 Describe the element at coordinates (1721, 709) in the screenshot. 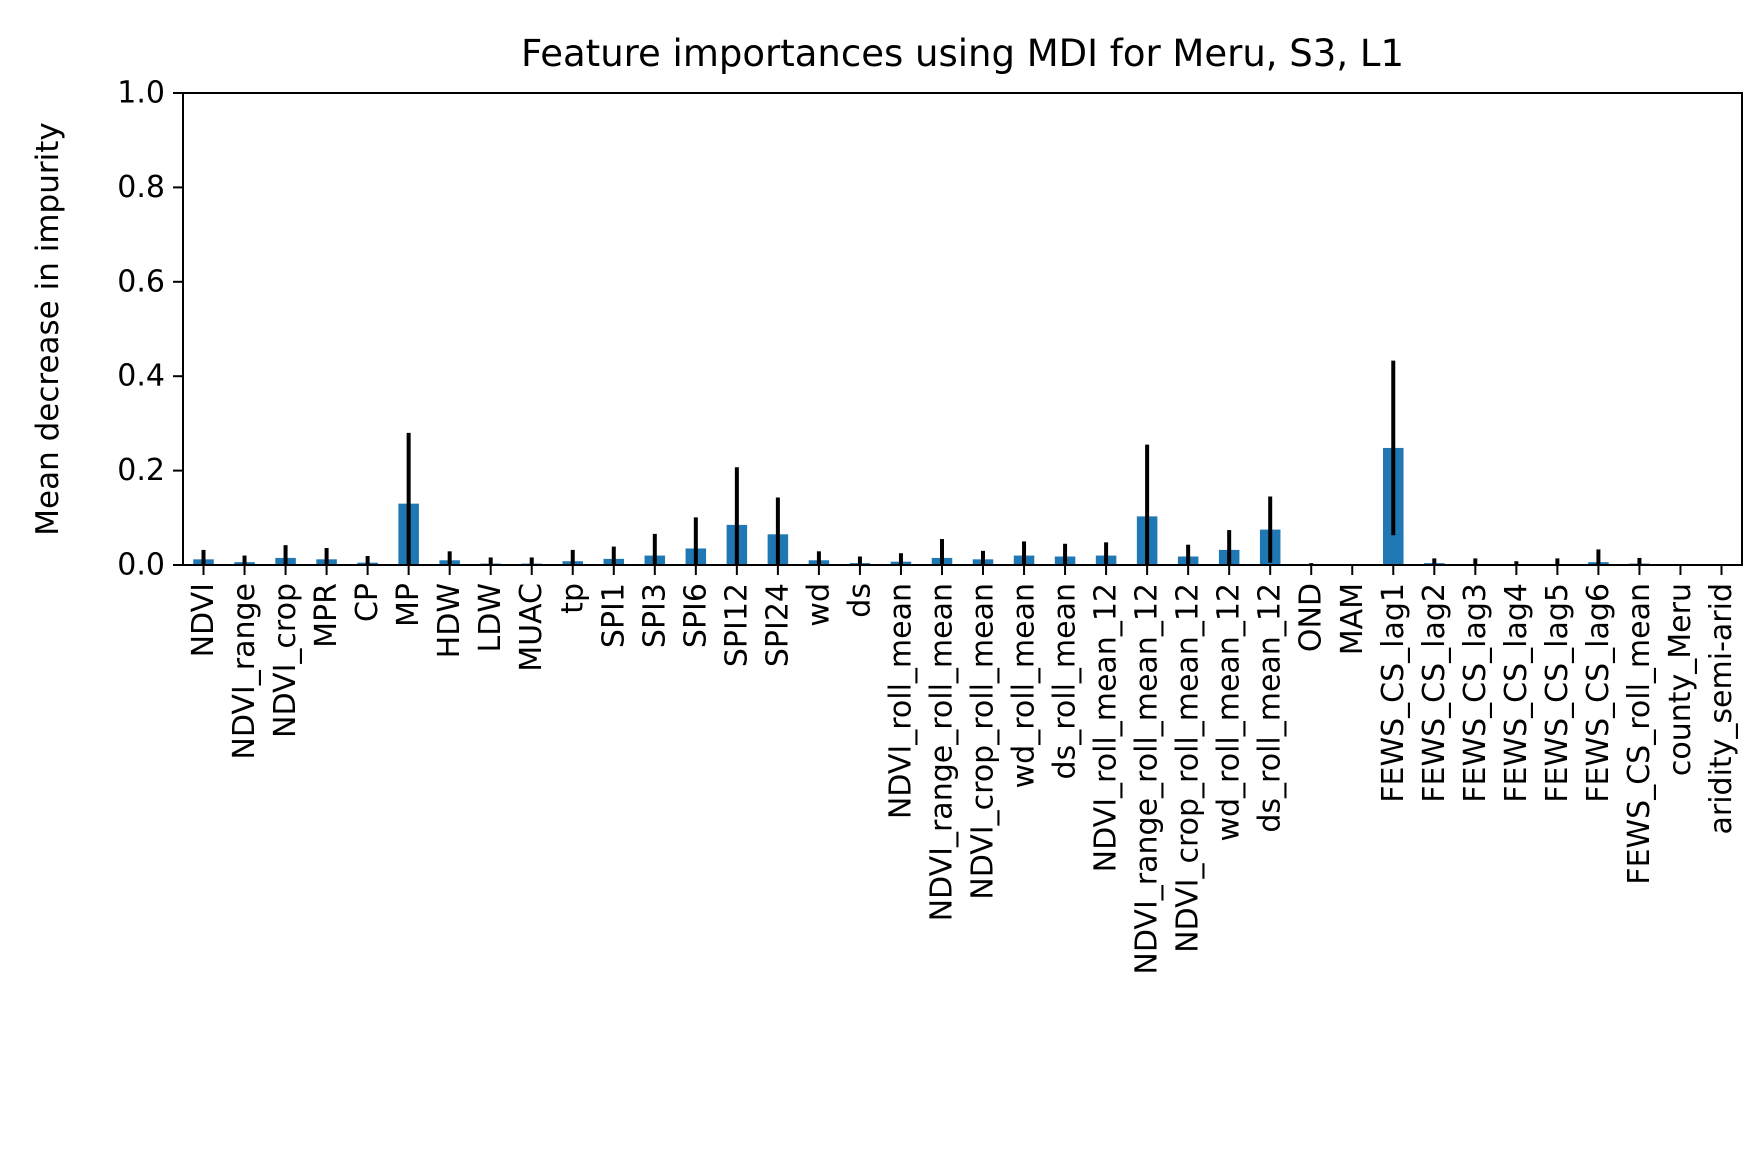

I see `x-tick-label-aridity_semi-arid: aridity_semi-arid` at that location.